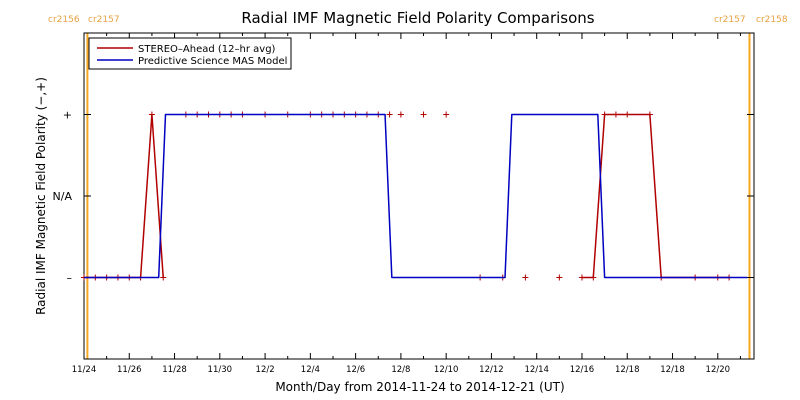  What do you see at coordinates (718, 370) in the screenshot?
I see `x-tick-label: 12/20` at bounding box center [718, 370].